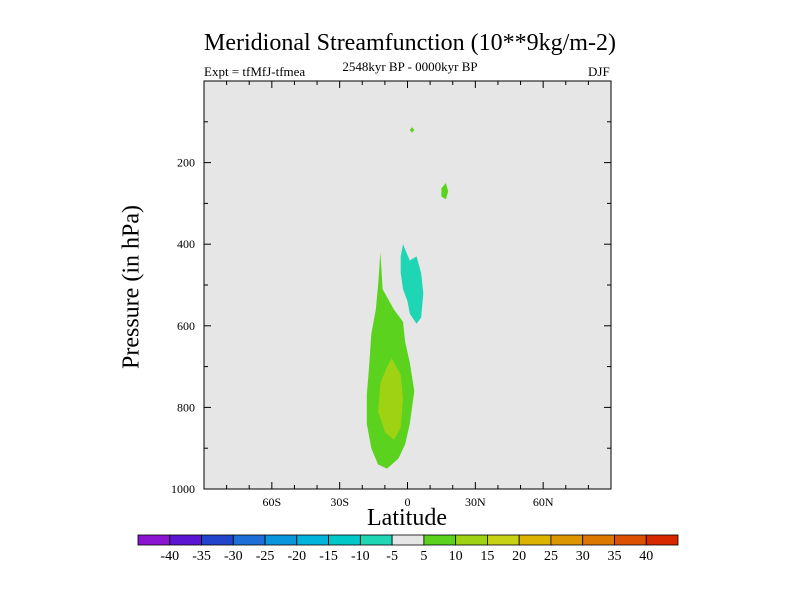  Describe the element at coordinates (271, 502) in the screenshot. I see `x-tick-label: 60S` at that location.